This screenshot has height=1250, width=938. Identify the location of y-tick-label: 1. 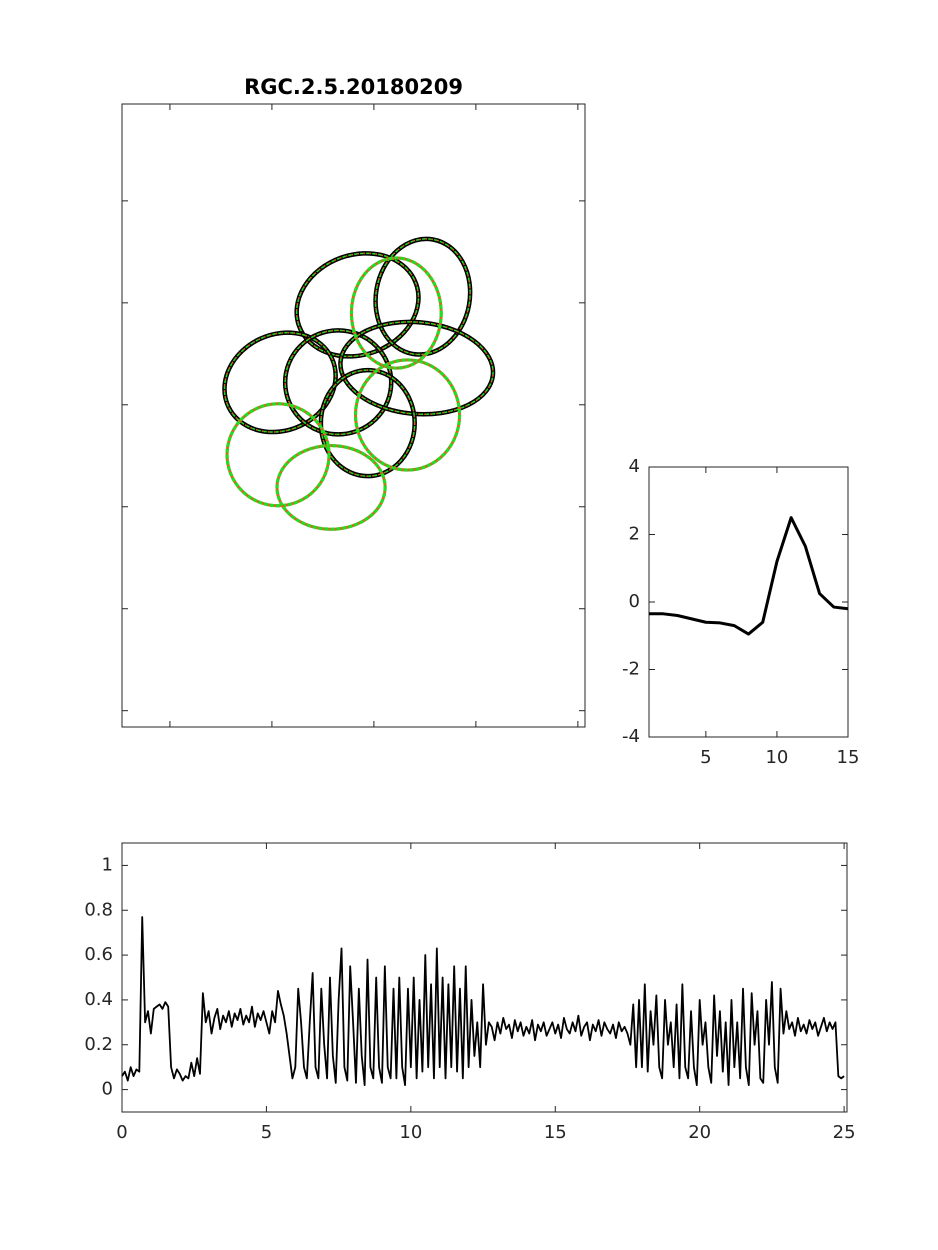
(107, 864).